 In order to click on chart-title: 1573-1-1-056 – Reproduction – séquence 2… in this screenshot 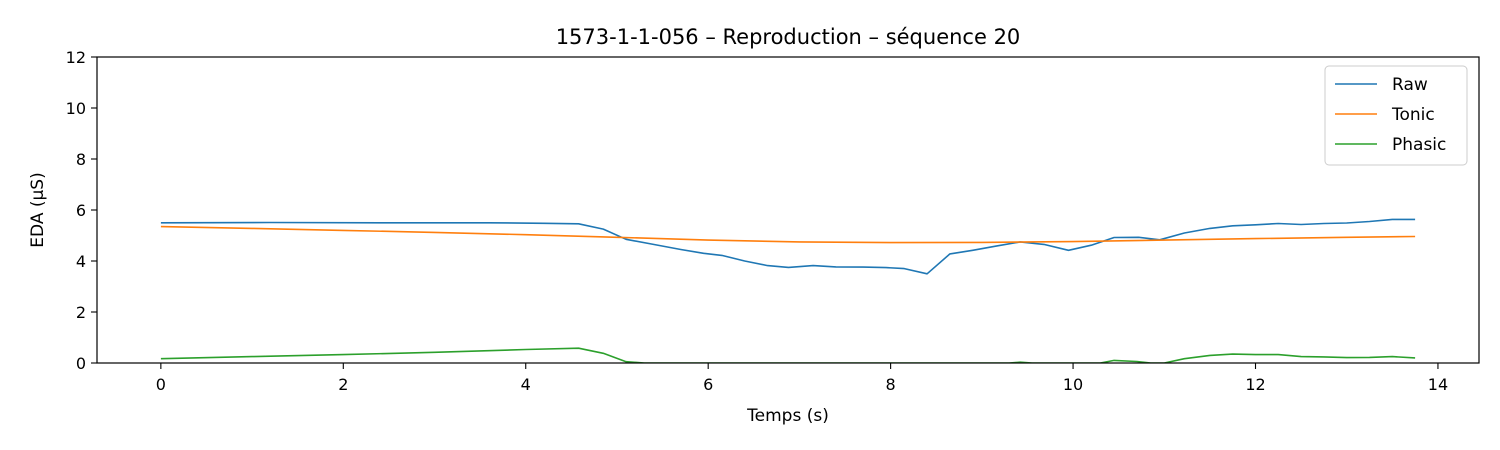, I will do `click(788, 37)`.